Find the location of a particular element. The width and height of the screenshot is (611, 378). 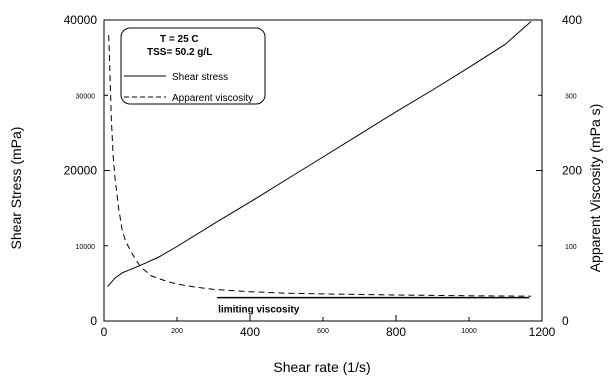

x-tick-label: 200 is located at coordinates (177, 331).